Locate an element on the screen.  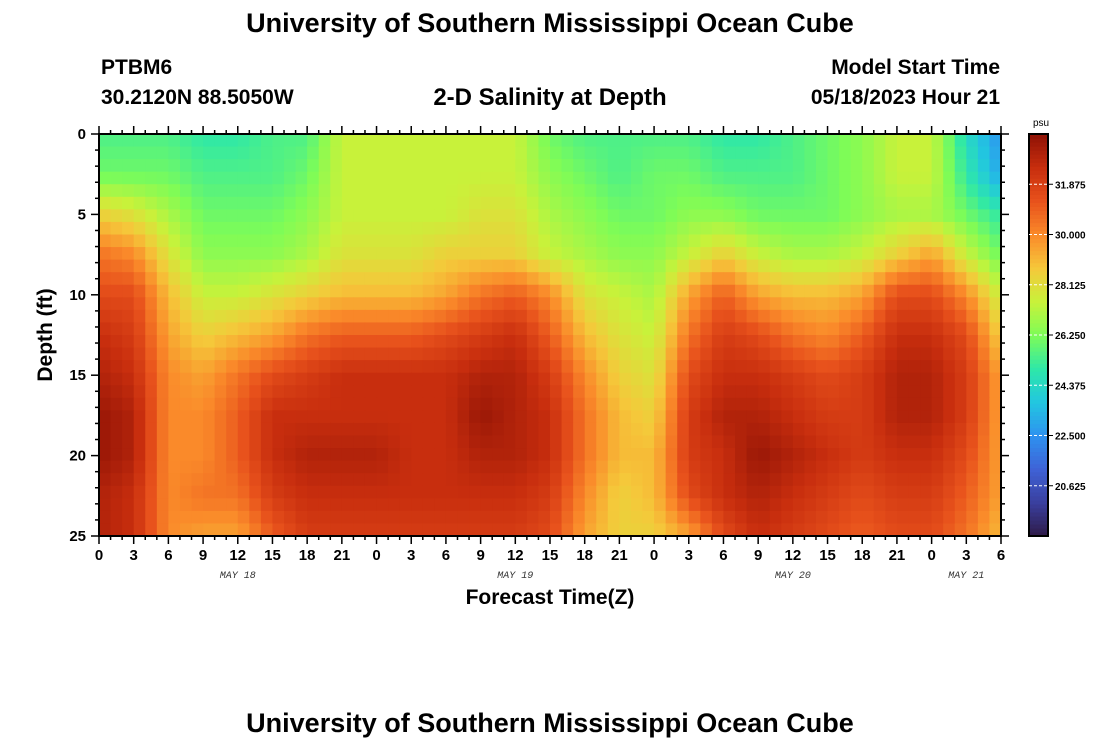
x-tick-label: 12 is located at coordinates (515, 555).